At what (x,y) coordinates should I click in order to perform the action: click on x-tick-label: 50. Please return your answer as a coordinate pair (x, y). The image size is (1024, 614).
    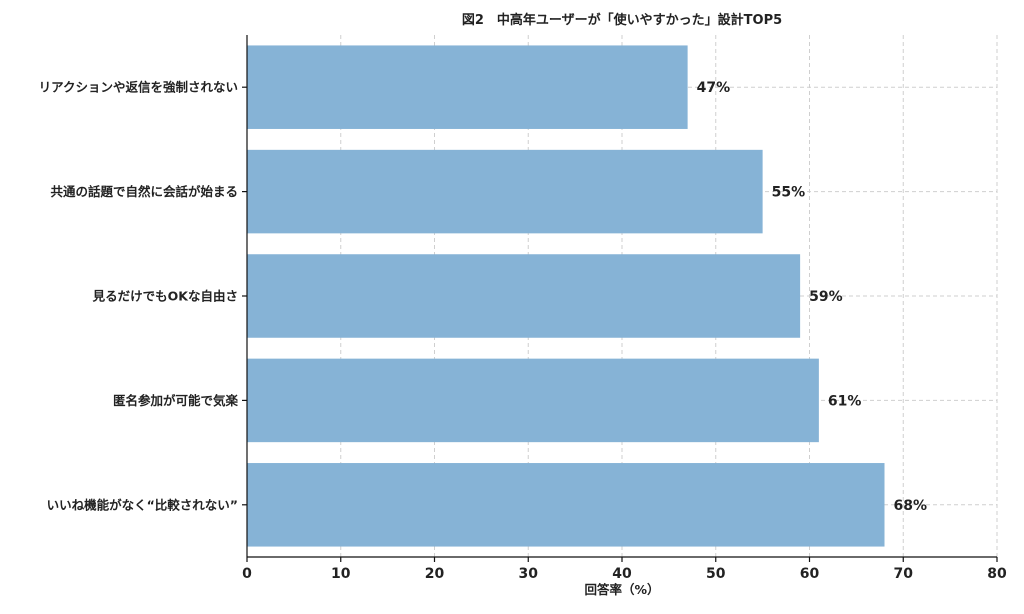
    Looking at the image, I should click on (716, 574).